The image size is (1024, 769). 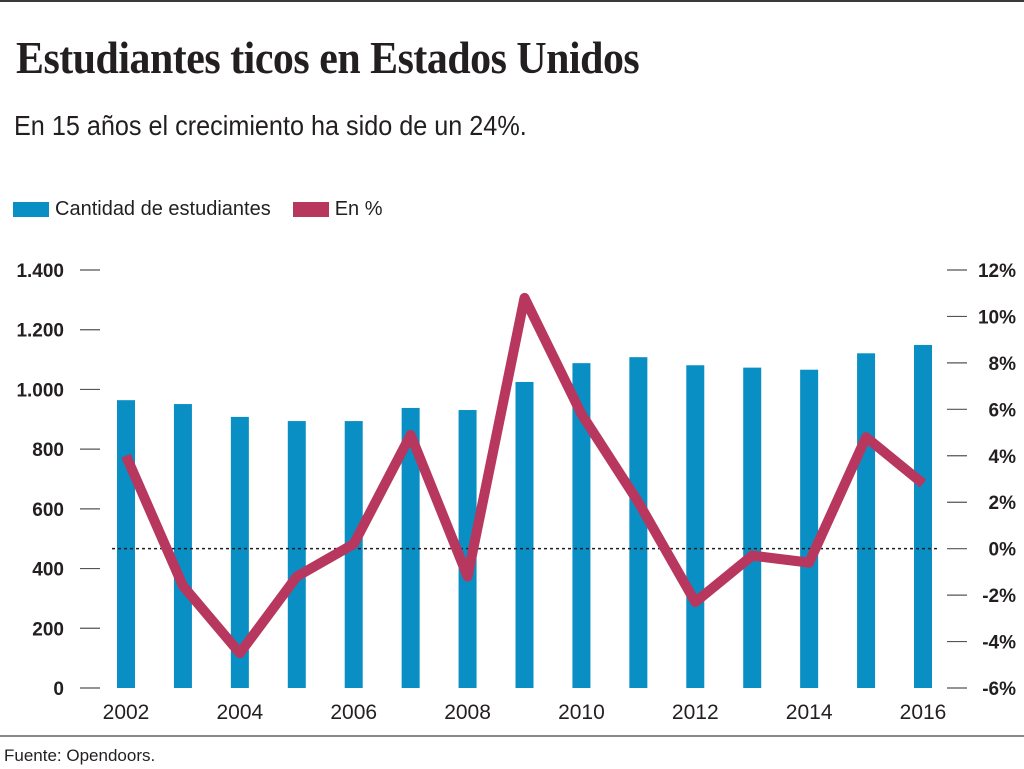 What do you see at coordinates (40, 331) in the screenshot?
I see `left-axis-tick-label: 1.200` at bounding box center [40, 331].